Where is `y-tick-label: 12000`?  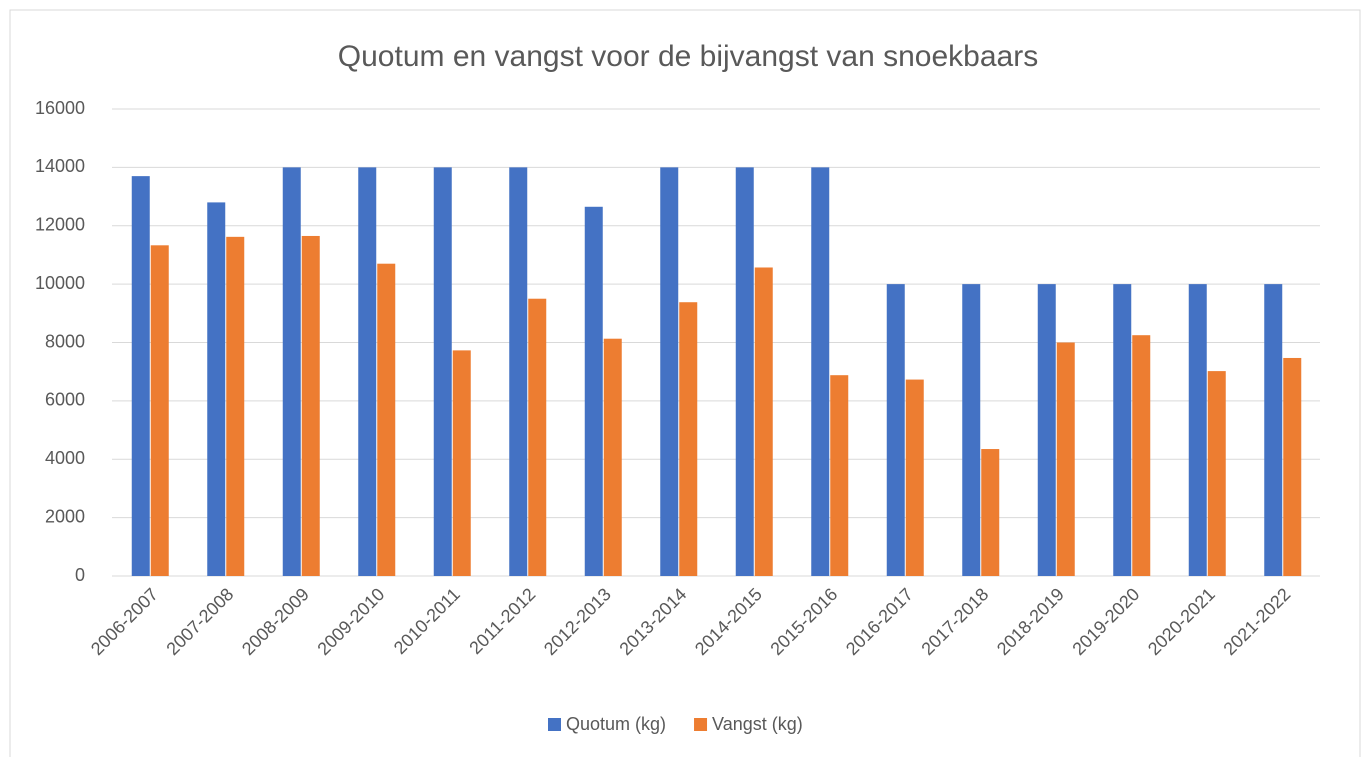
y-tick-label: 12000 is located at coordinates (60, 225).